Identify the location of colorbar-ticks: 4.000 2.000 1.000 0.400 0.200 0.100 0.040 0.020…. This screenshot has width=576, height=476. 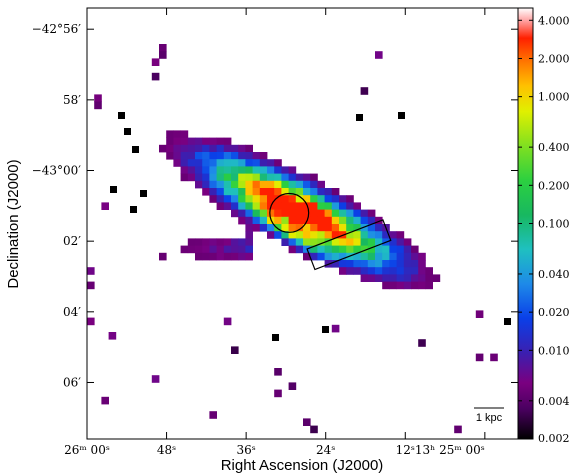
(544, 229).